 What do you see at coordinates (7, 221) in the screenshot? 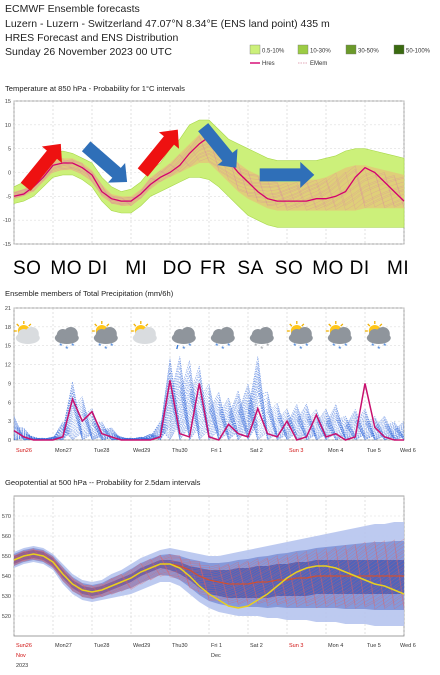
I see `y-tick-label: -10` at bounding box center [7, 221].